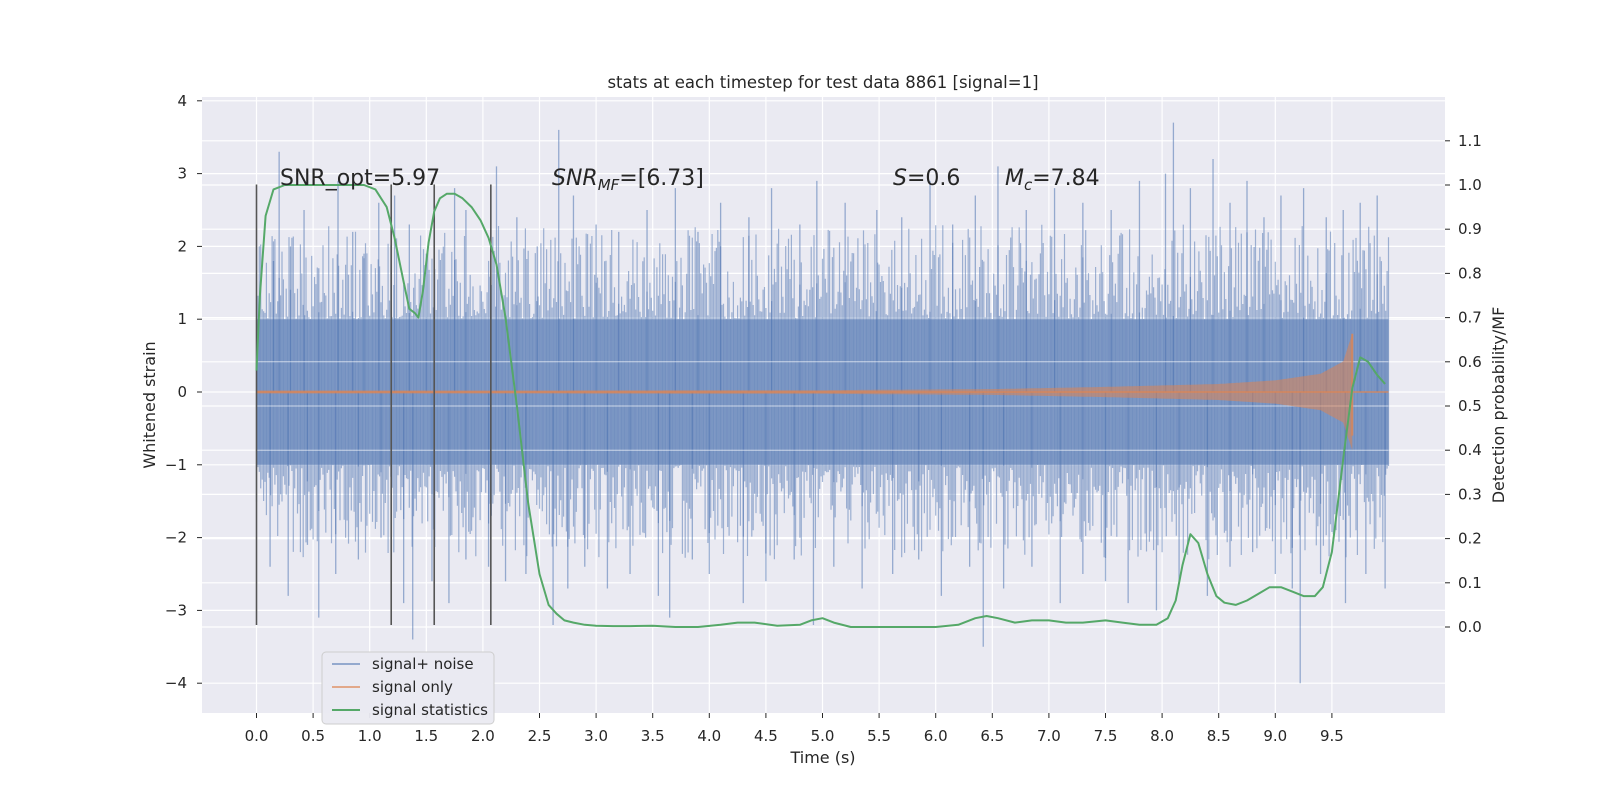 The image size is (1600, 800). Describe the element at coordinates (1219, 736) in the screenshot. I see `x-tick-label: 8.5` at that location.